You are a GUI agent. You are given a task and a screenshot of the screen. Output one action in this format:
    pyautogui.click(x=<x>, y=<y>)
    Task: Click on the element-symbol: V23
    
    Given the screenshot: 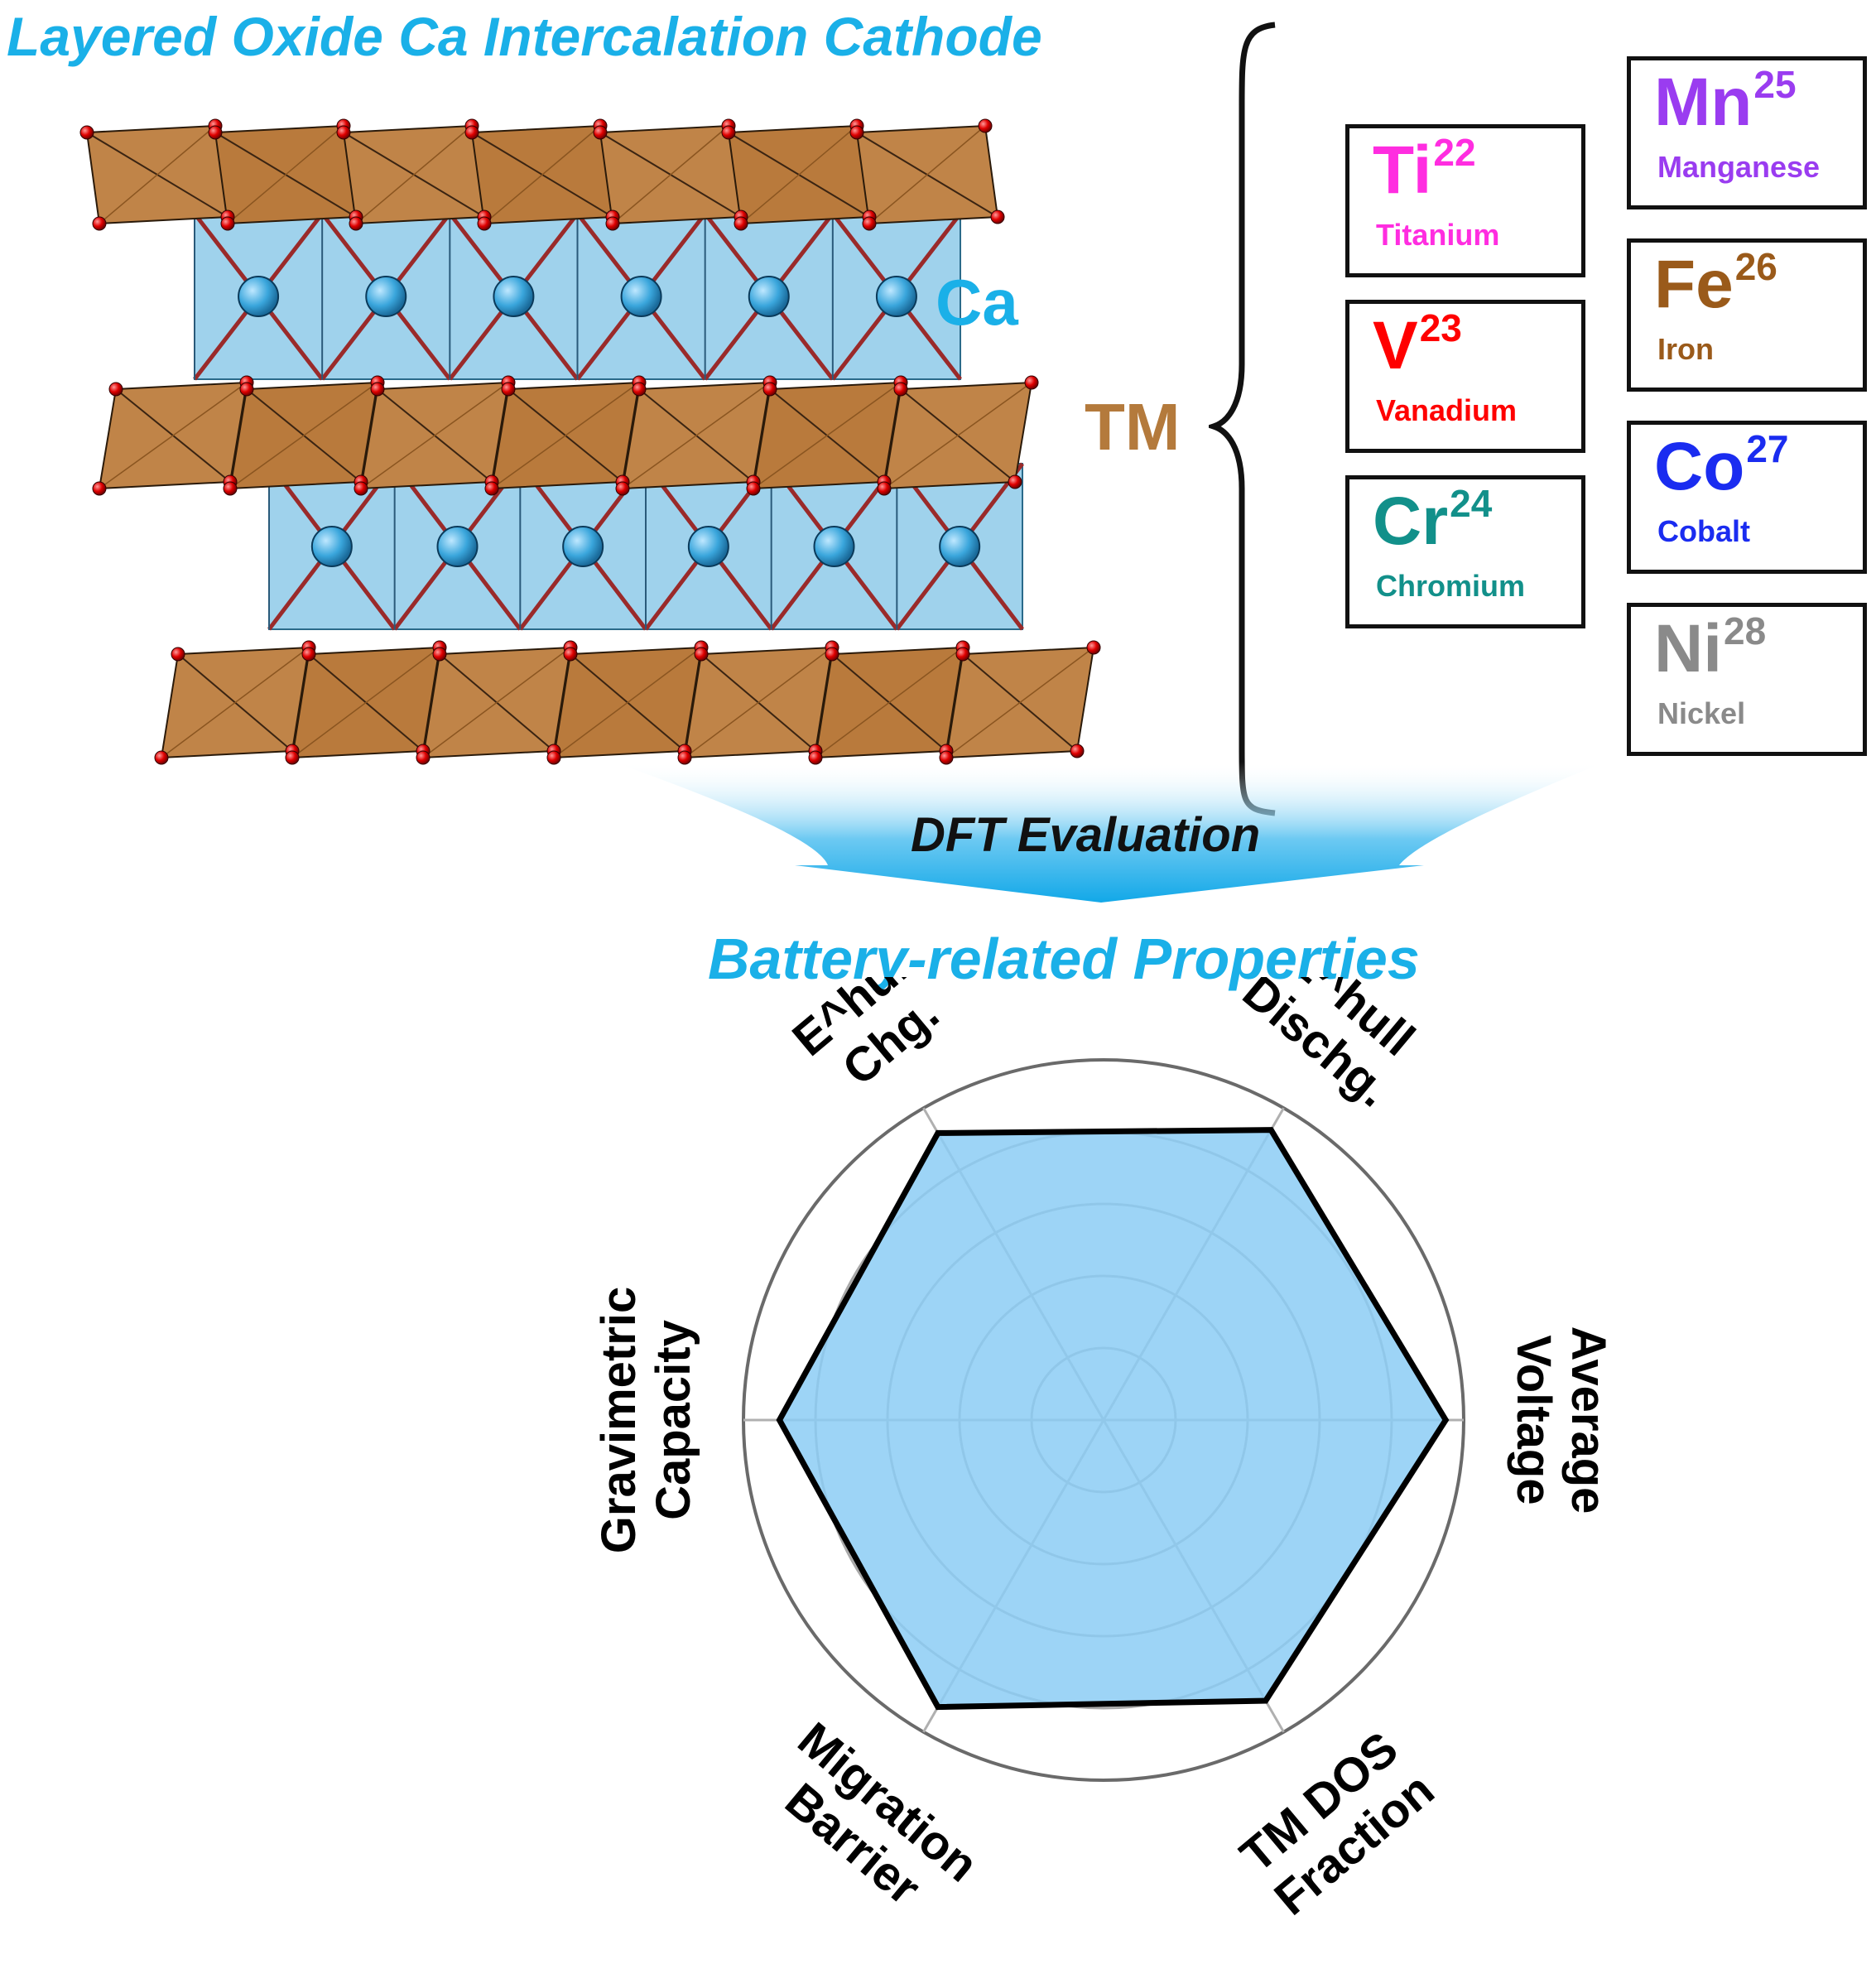 What is the action you would take?
    pyautogui.click(x=1418, y=344)
    